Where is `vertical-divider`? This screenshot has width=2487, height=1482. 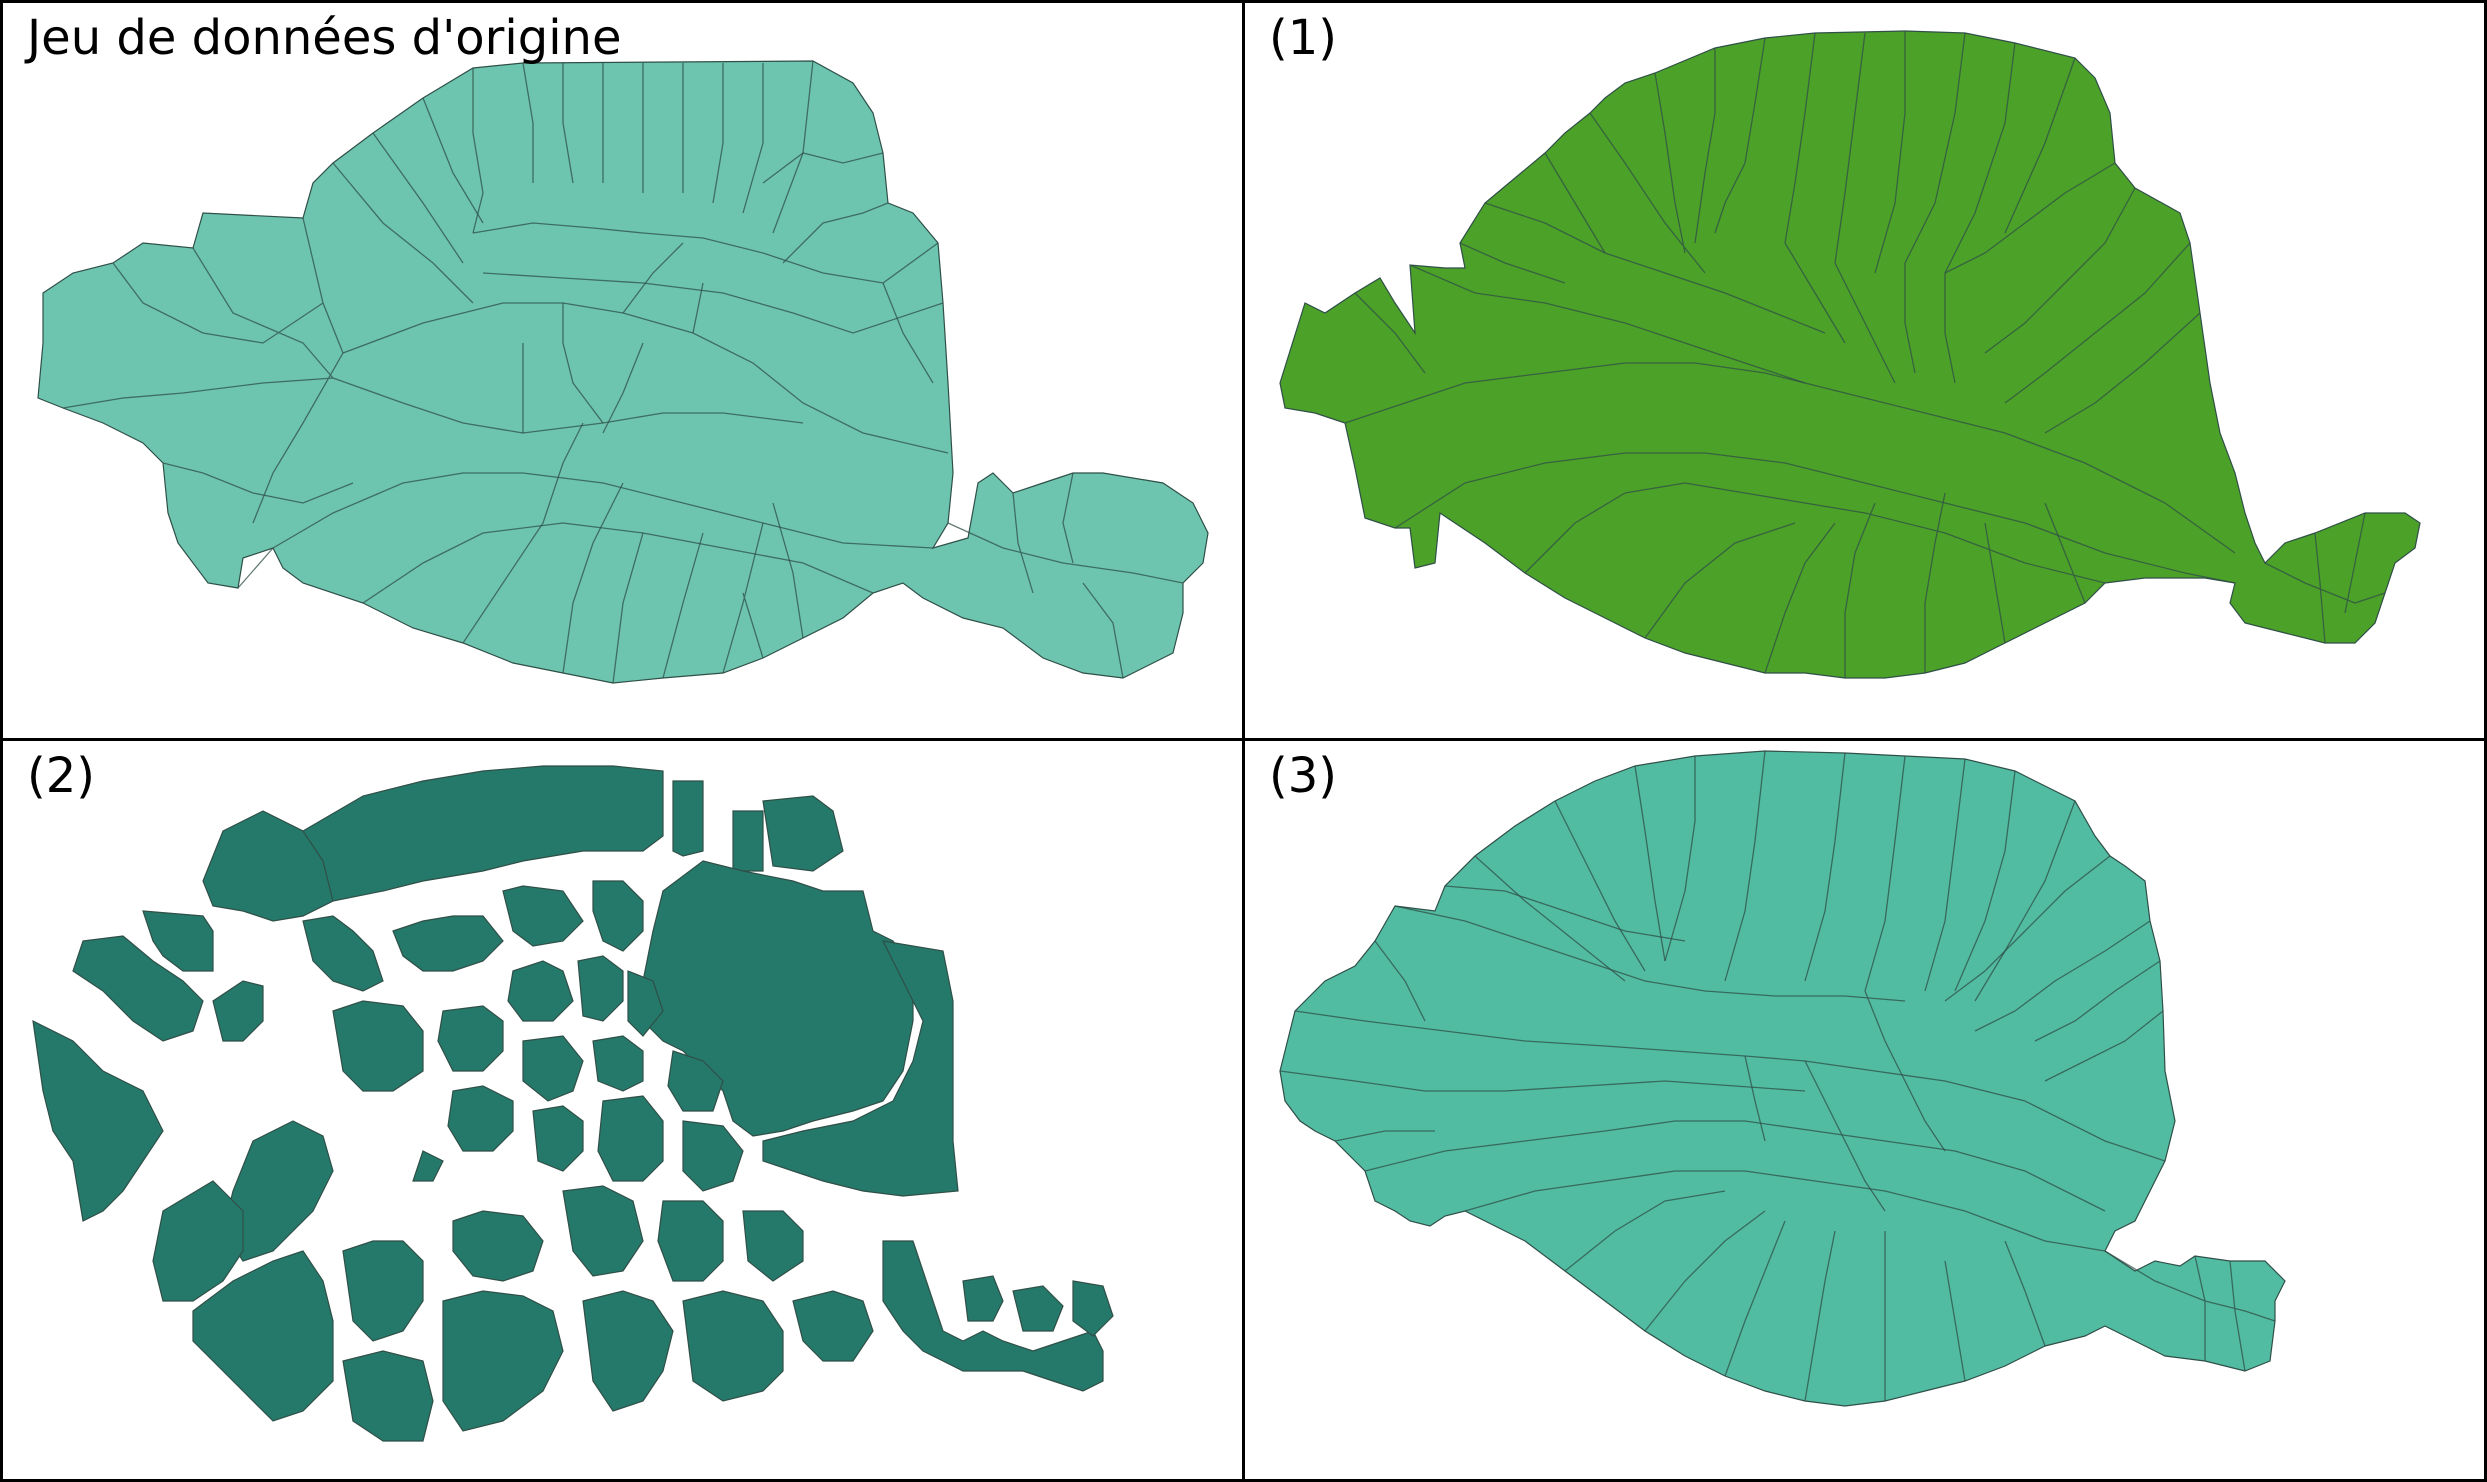
vertical-divider is located at coordinates (1243, 741).